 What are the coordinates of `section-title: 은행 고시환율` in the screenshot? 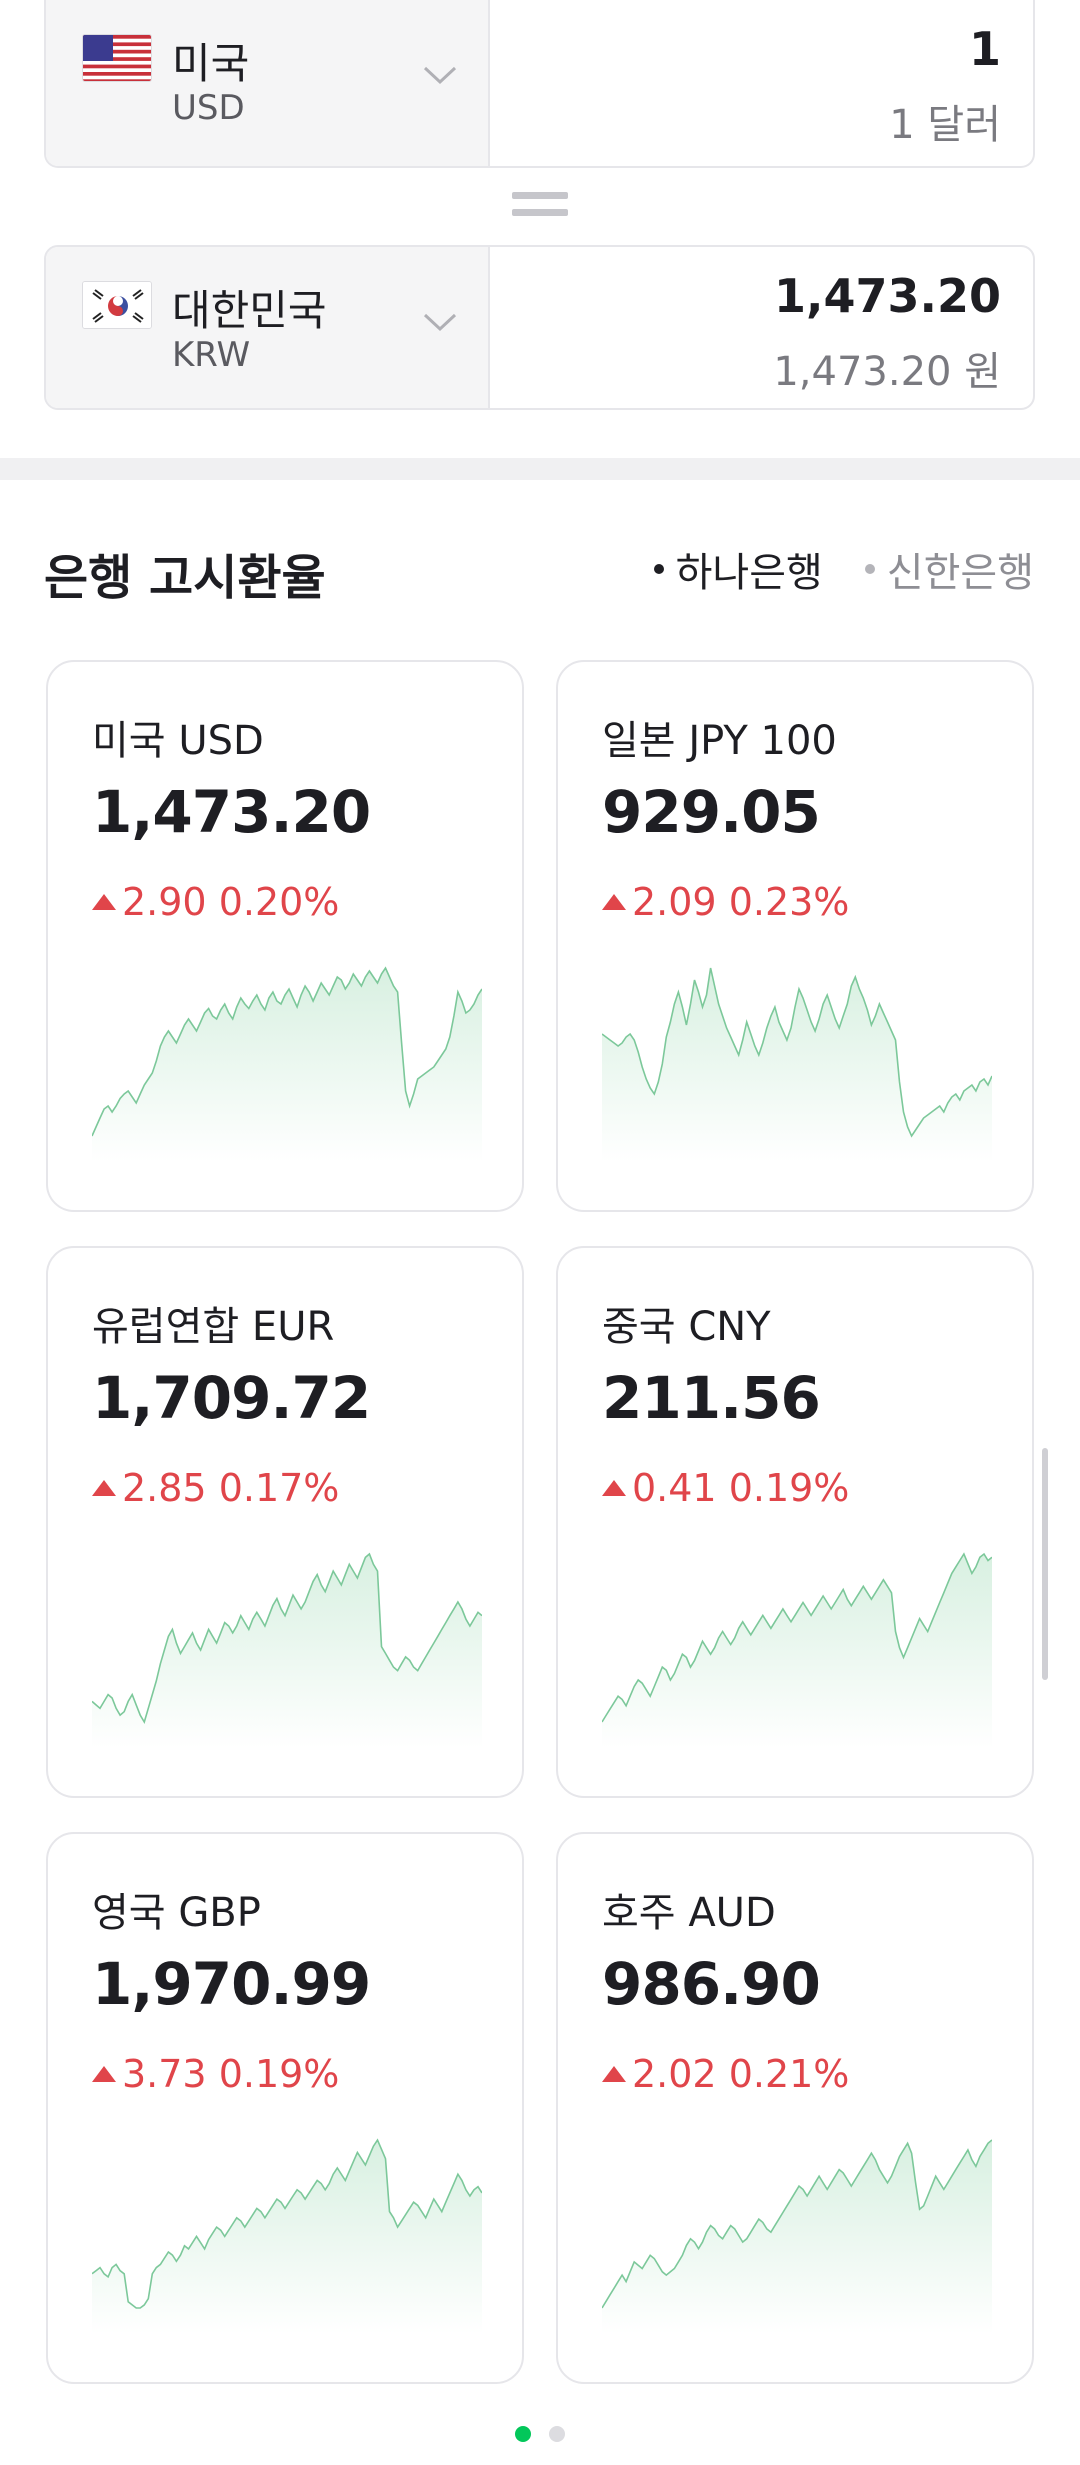 It's located at (185, 578).